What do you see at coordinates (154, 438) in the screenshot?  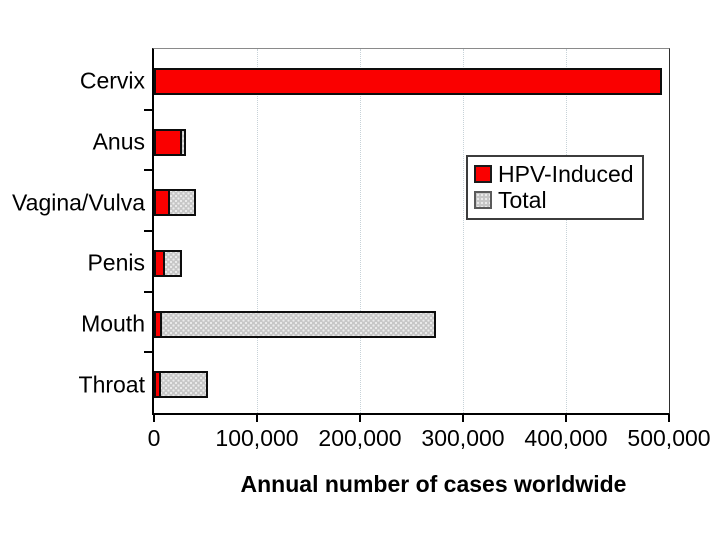 I see `x-tick-label: 0` at bounding box center [154, 438].